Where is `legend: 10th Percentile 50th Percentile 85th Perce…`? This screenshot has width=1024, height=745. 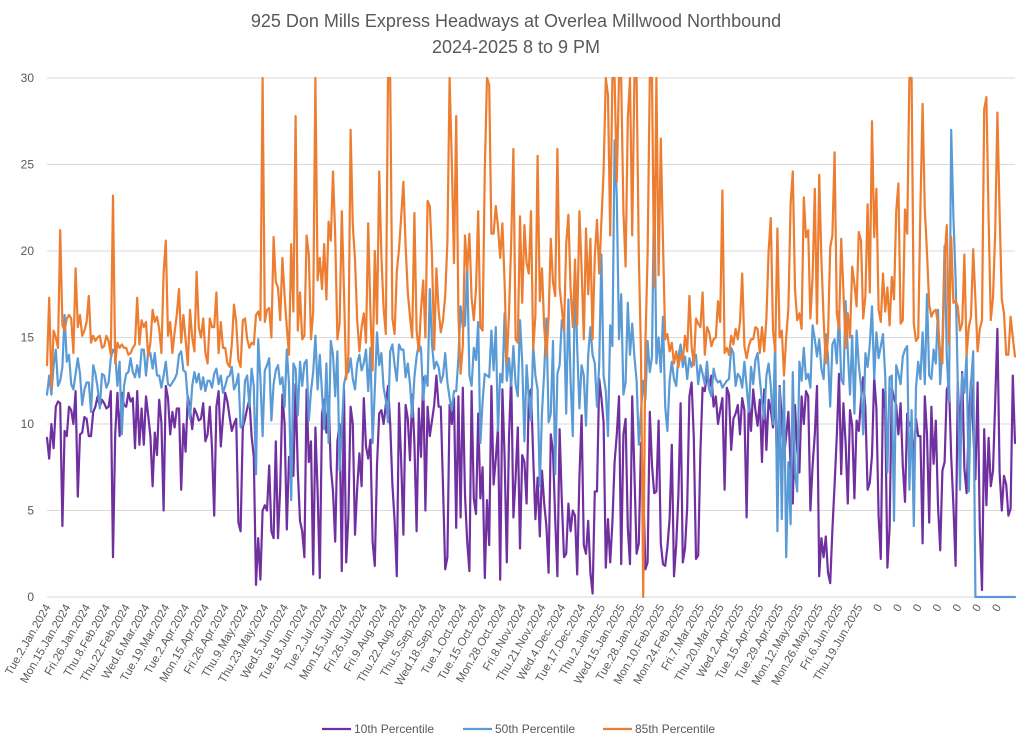 legend: 10th Percentile 50th Percentile 85th Perce… is located at coordinates (518, 729).